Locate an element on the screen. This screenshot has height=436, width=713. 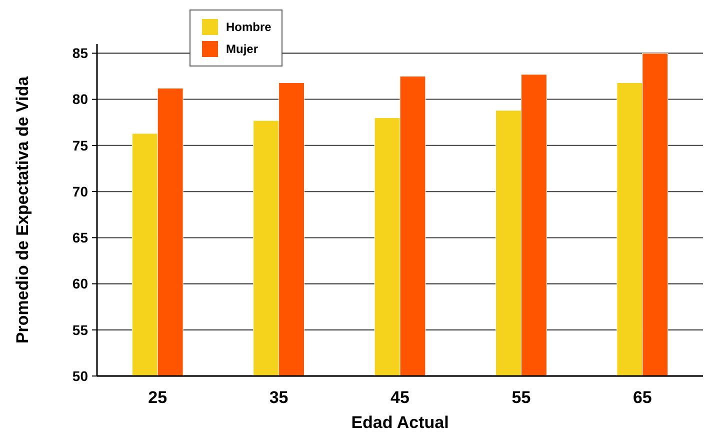
x-tick-label: 65 is located at coordinates (642, 397).